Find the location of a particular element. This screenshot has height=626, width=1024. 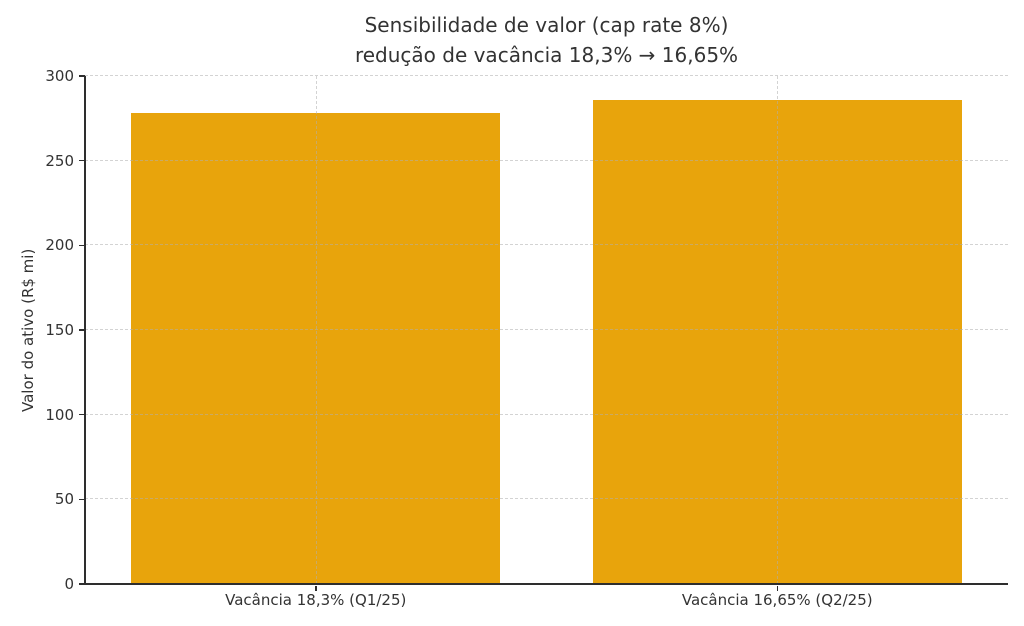

y-tick-label-0: 0 is located at coordinates (69, 584).